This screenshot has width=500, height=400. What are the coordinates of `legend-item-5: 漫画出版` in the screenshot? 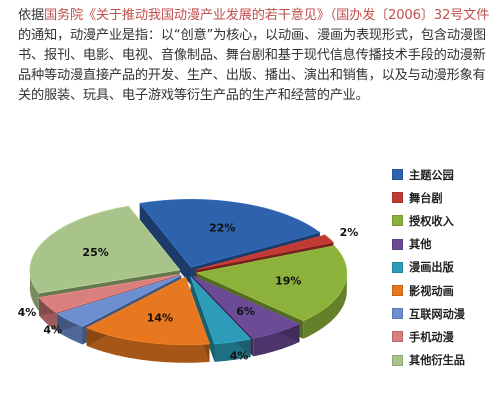 It's located at (445, 267).